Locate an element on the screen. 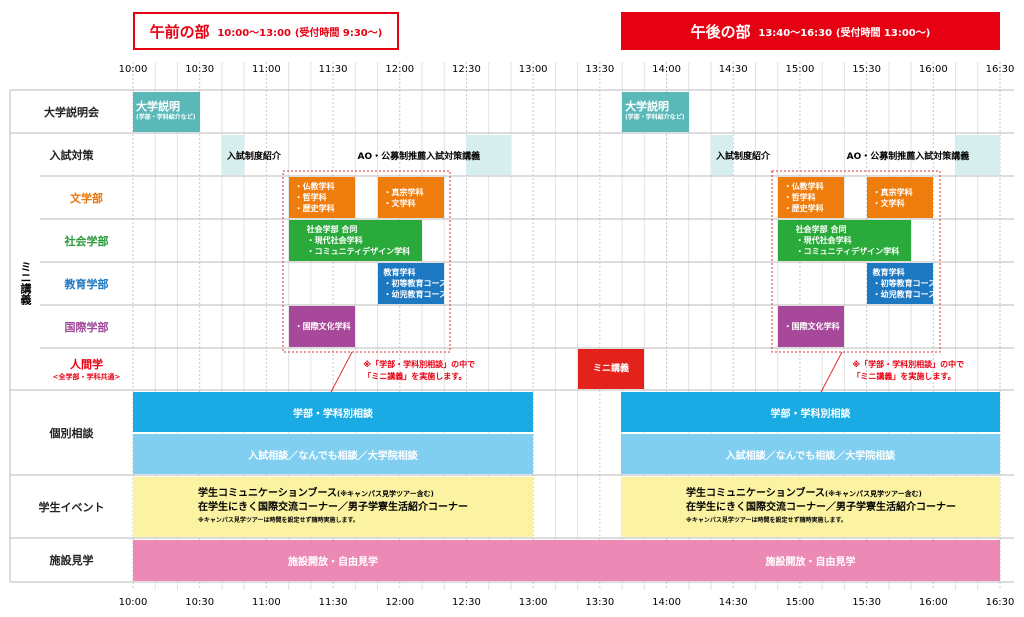 The height and width of the screenshot is (617, 1024). row-label: 個別相談 is located at coordinates (71, 432).